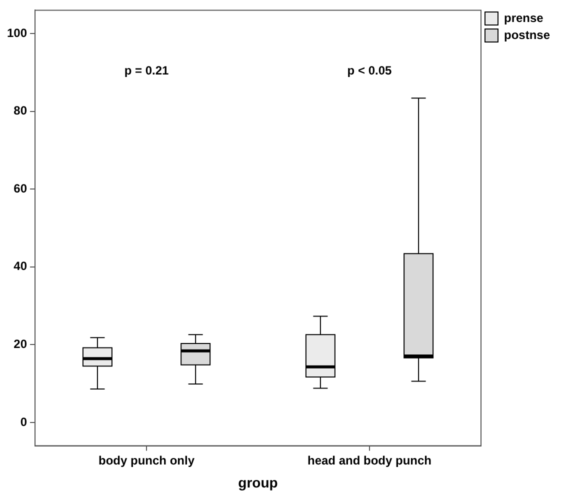 The image size is (564, 500). Describe the element at coordinates (21, 266) in the screenshot. I see `y-tick-label: 40` at that location.